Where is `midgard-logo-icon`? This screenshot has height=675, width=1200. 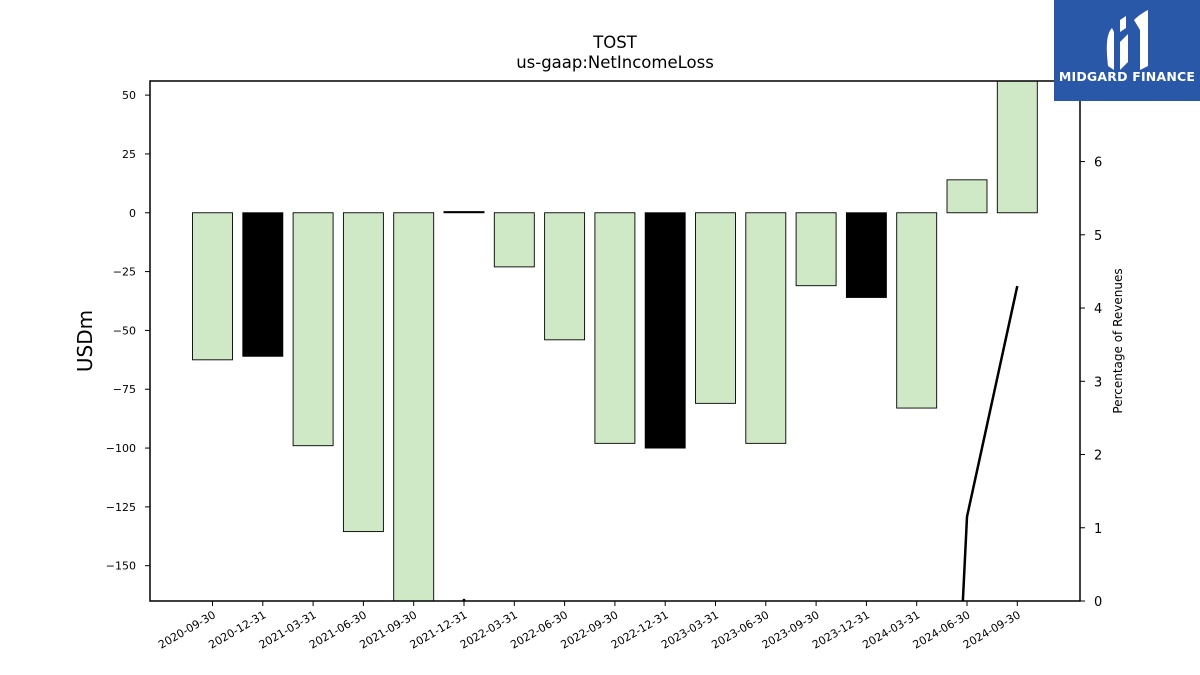 midgard-logo-icon is located at coordinates (1127, 40).